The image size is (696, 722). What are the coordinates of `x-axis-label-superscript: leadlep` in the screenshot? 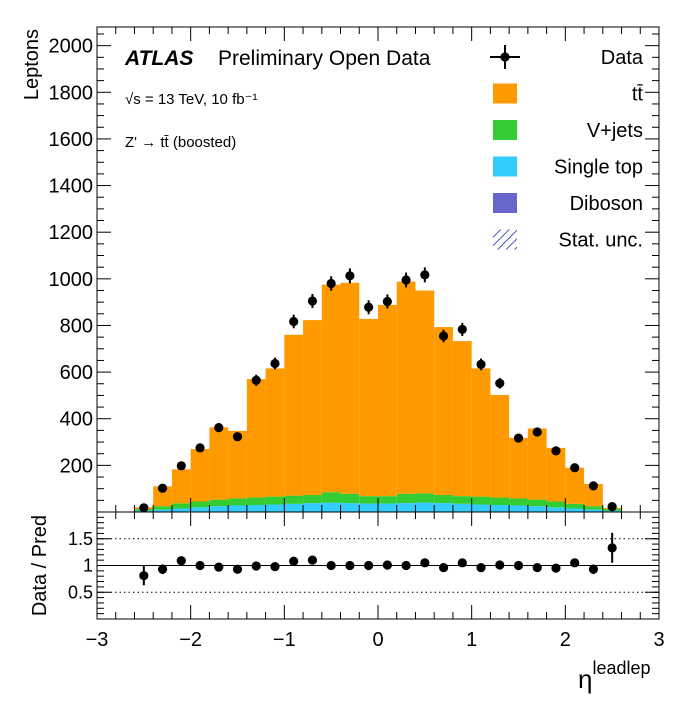 It's located at (621, 668).